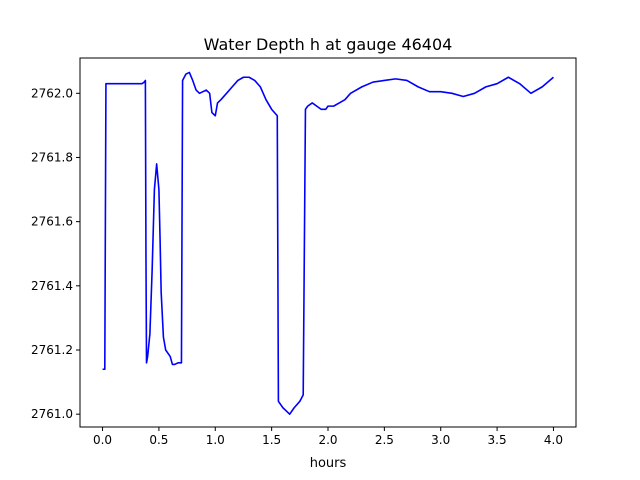 This screenshot has width=640, height=480. I want to click on y-tick-label: 2761.8, so click(52, 157).